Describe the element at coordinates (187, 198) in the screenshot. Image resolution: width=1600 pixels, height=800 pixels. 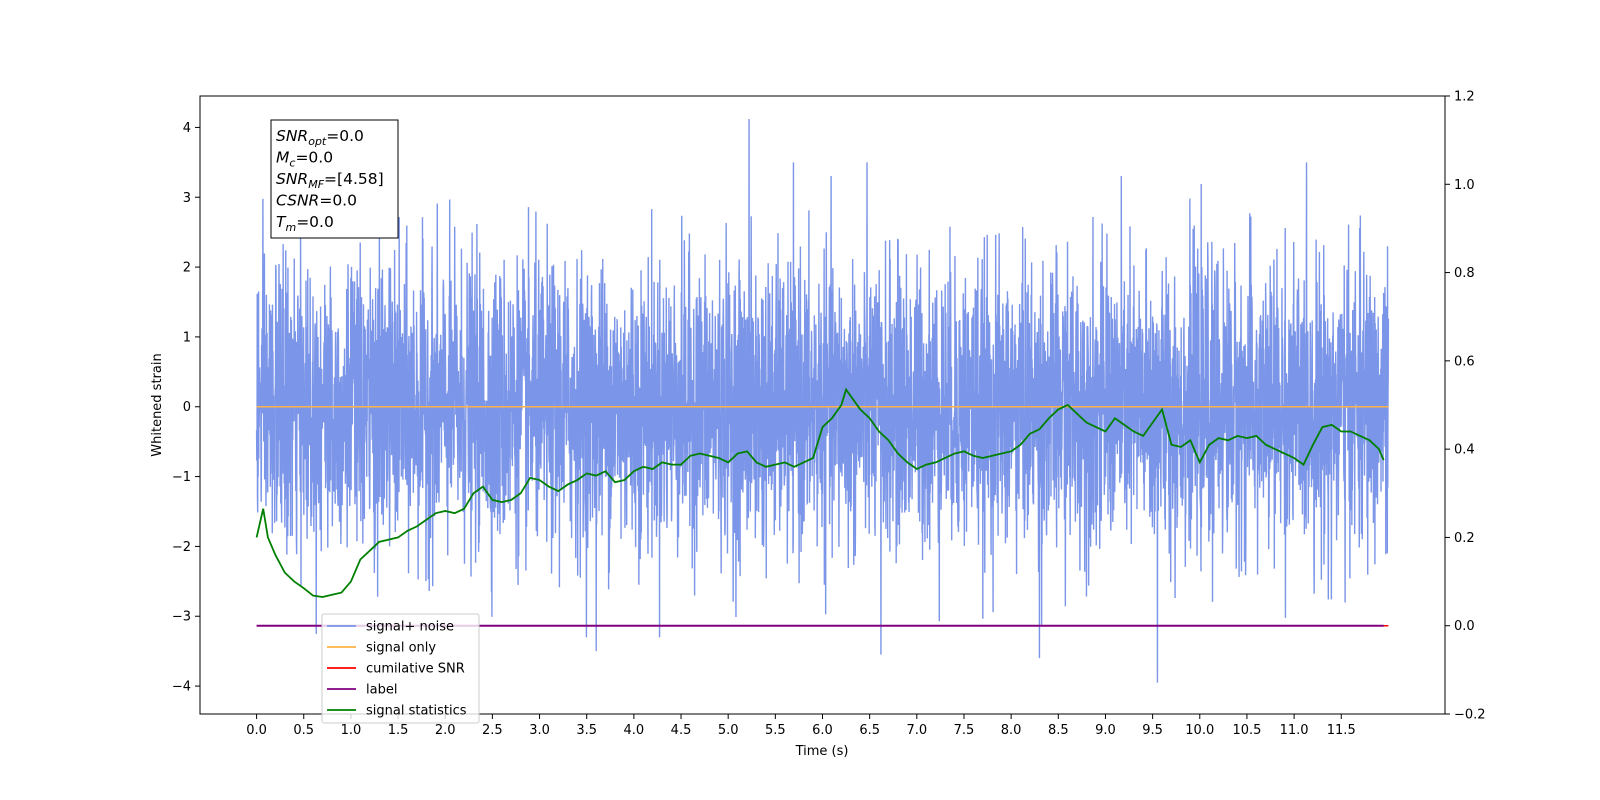
I see `y-tick-label: 3` at that location.